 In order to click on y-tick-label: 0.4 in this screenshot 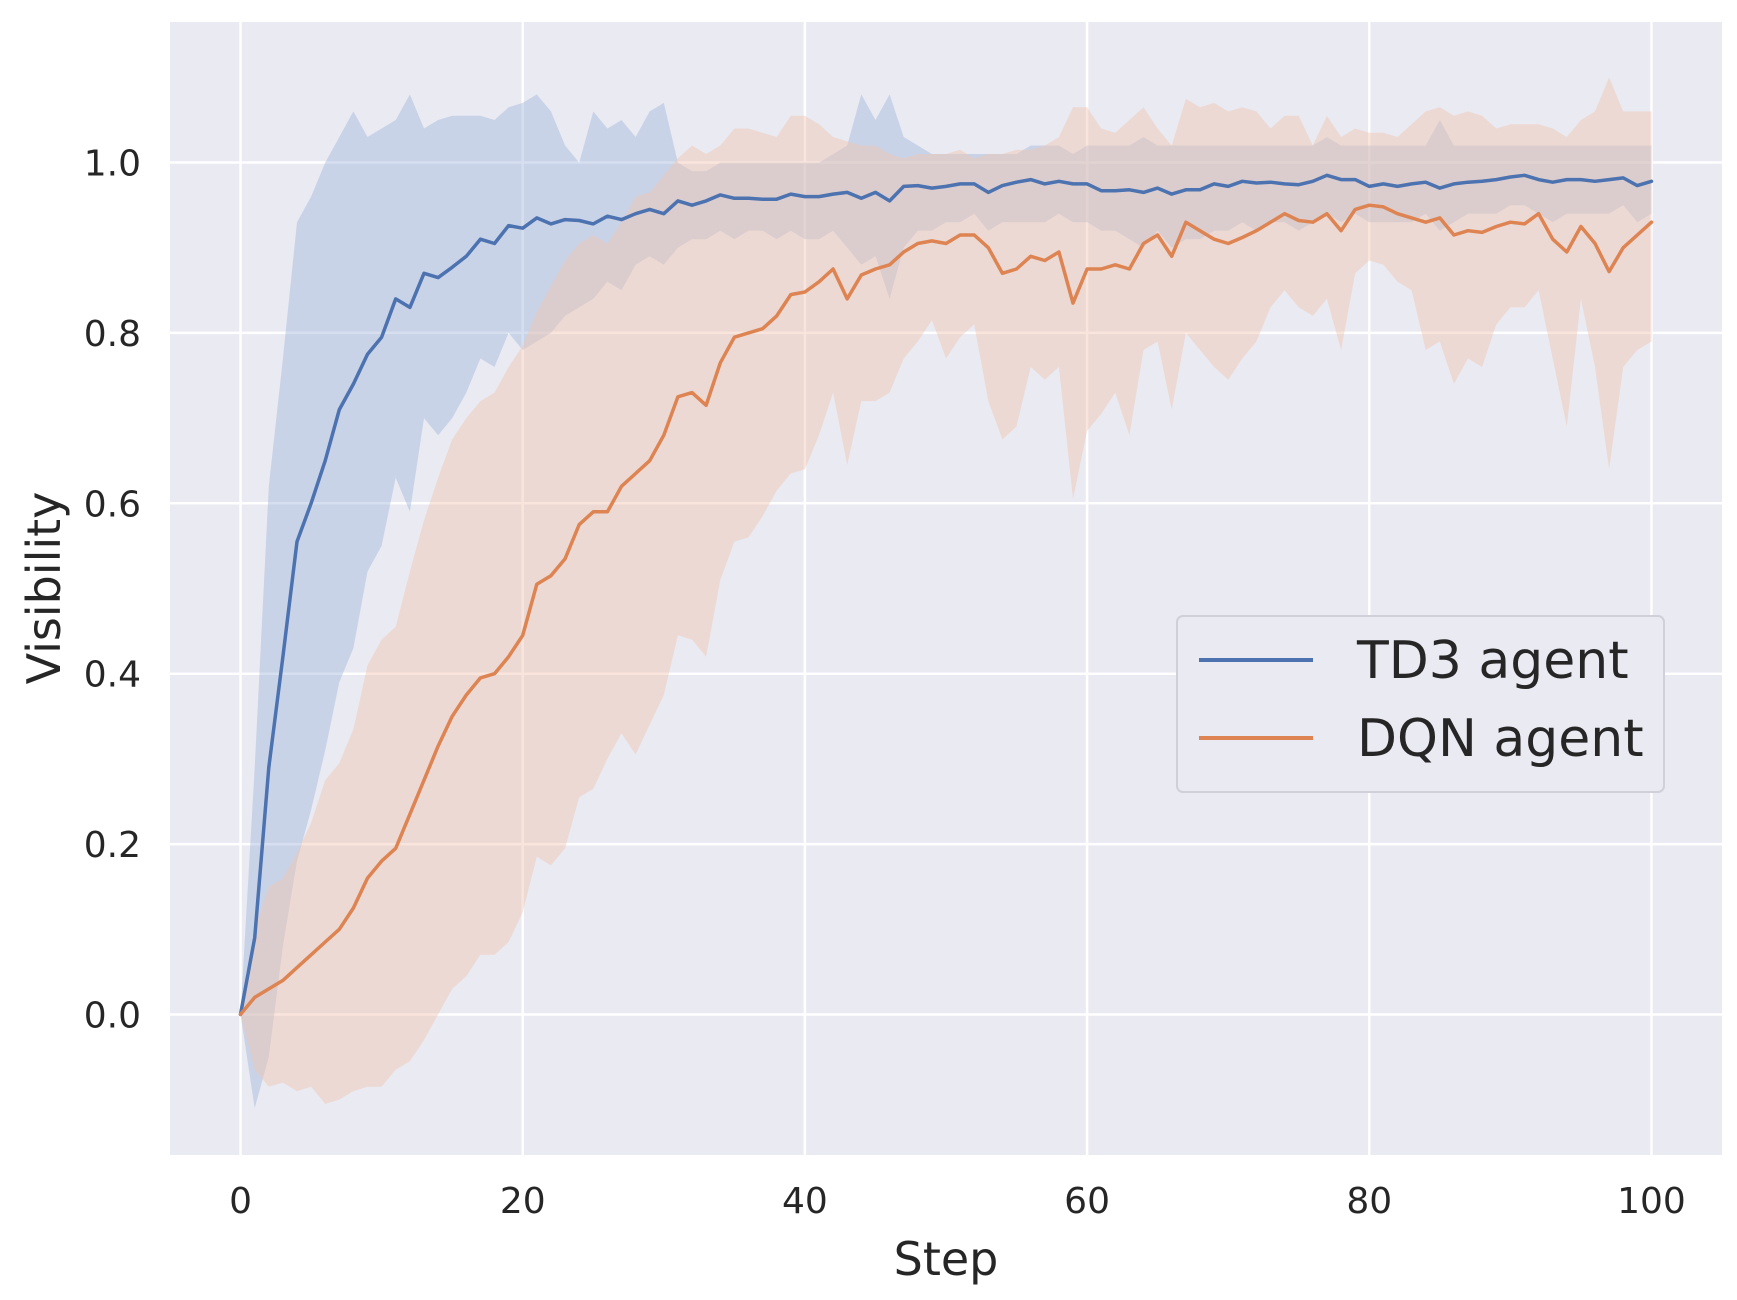, I will do `click(112, 675)`.